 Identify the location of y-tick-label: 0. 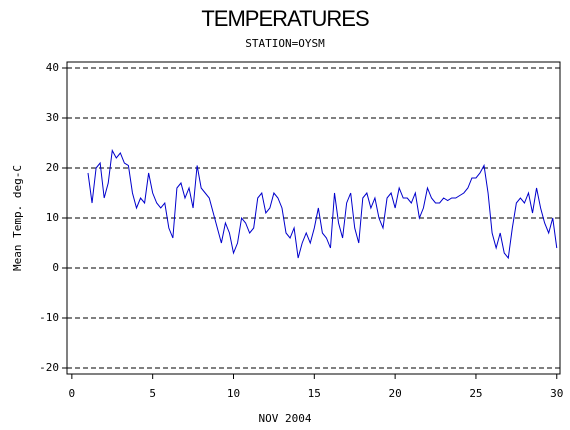
(55, 267).